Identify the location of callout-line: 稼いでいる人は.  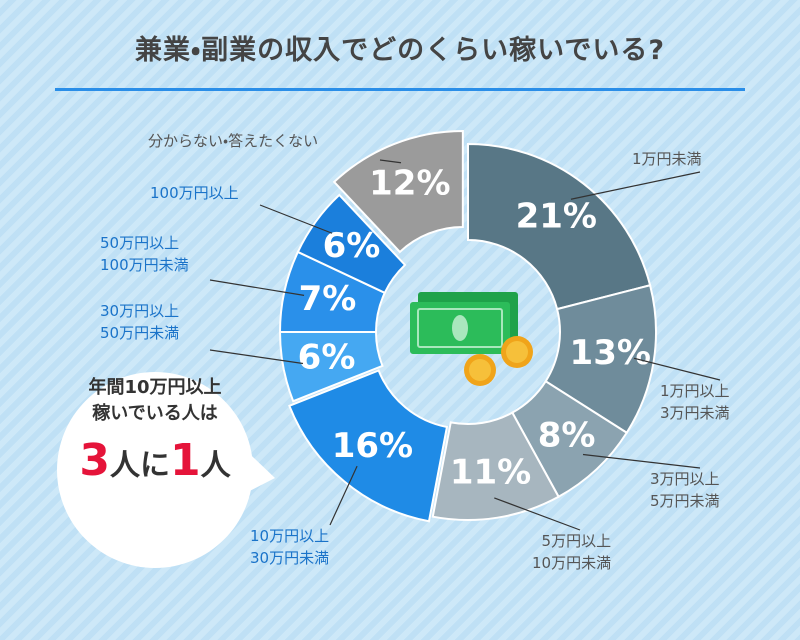
(155, 413).